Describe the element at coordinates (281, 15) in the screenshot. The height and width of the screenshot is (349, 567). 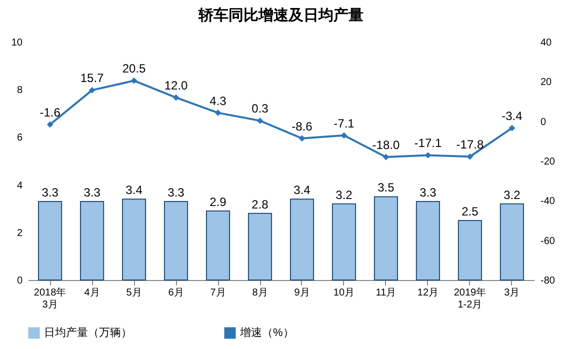
I see `chart-title: 轿车同比增速及日均产量` at that location.